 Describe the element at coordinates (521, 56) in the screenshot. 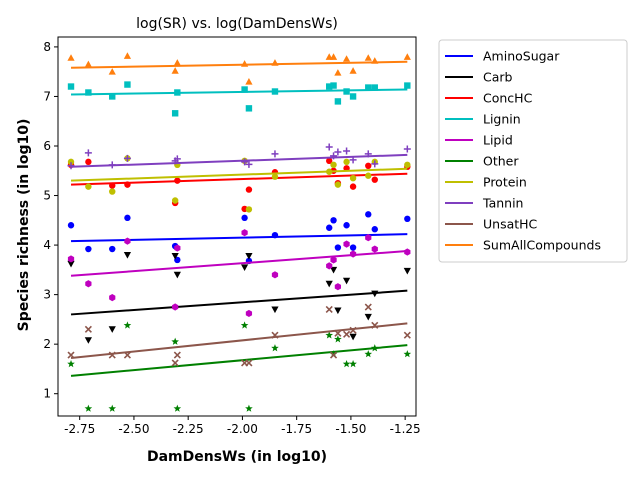

I see `legend-label: AminoSugar` at that location.